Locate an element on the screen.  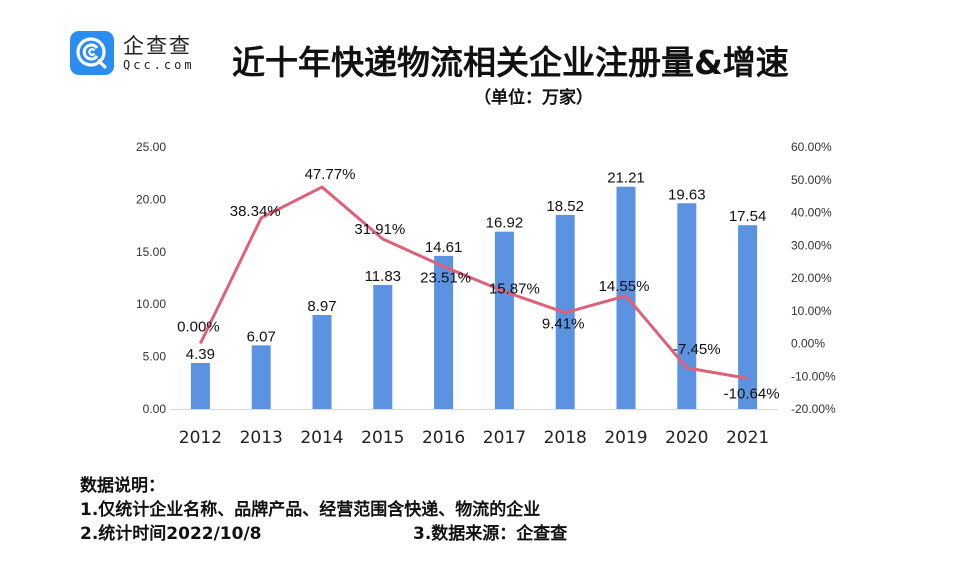
line-value-label: 9.41% is located at coordinates (563, 324).